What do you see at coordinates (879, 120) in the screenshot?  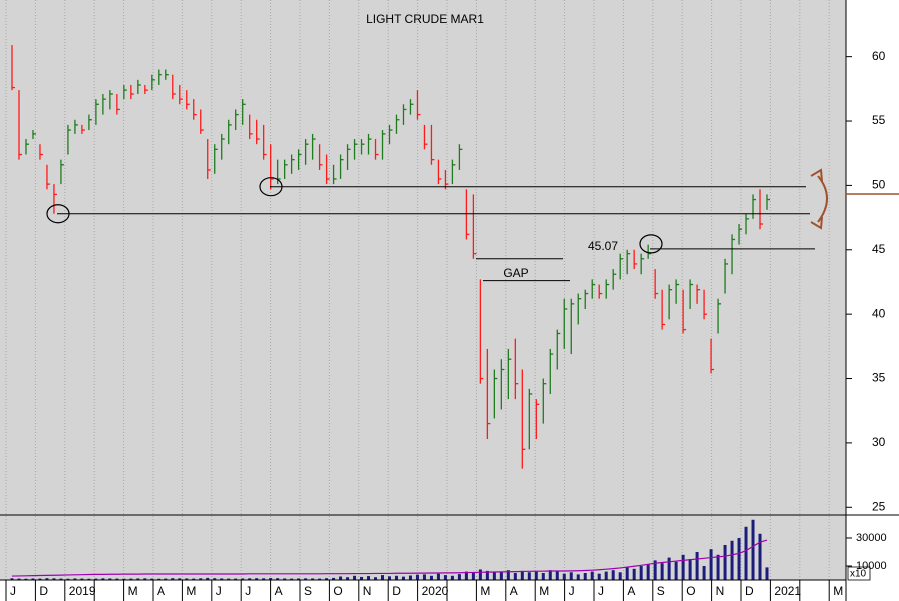 I see `y-tick-label: 55` at bounding box center [879, 120].